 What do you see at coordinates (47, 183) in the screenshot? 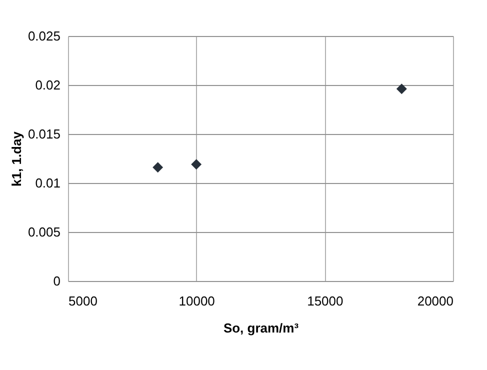
I see `y-tick-label: 0.01` at bounding box center [47, 183].